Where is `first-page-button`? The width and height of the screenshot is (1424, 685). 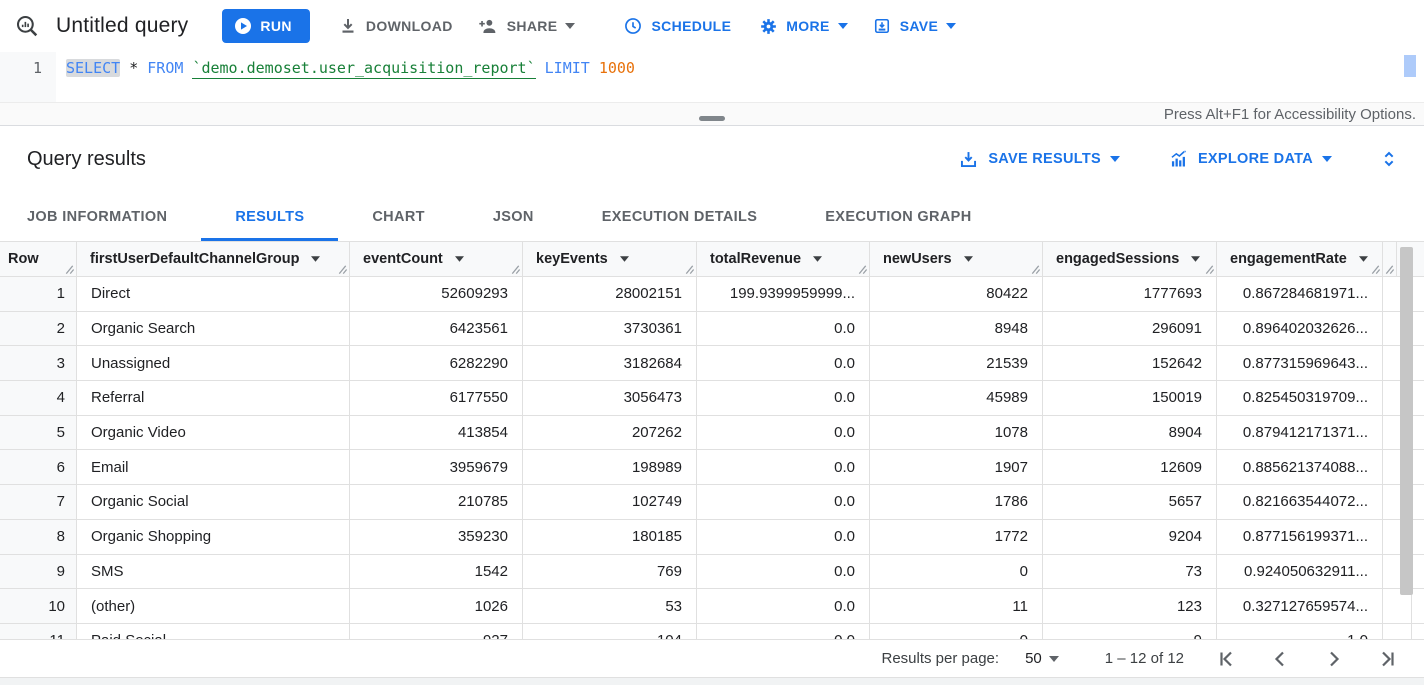
first-page-button is located at coordinates (1226, 659).